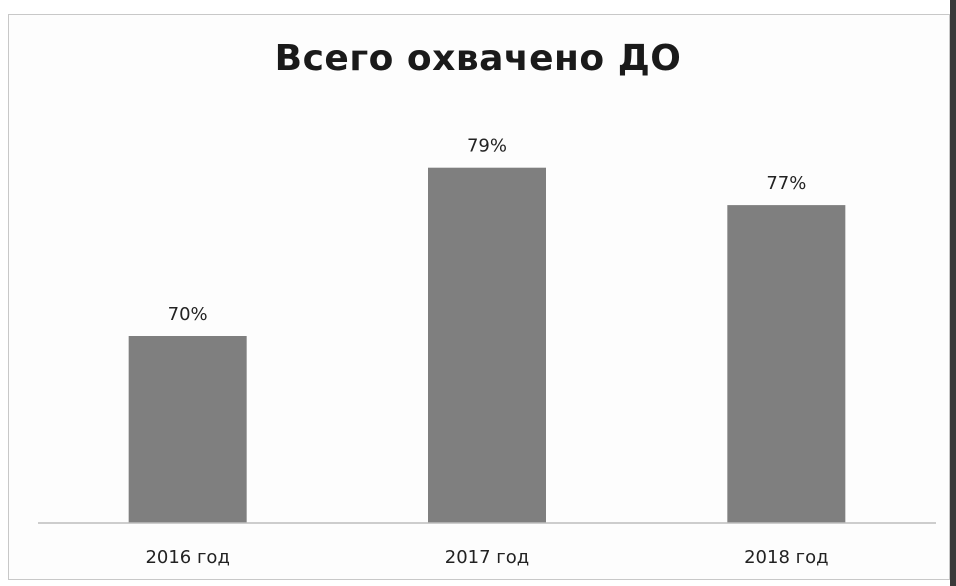  I want to click on x-tick-label-3: 2018 год, so click(786, 557).